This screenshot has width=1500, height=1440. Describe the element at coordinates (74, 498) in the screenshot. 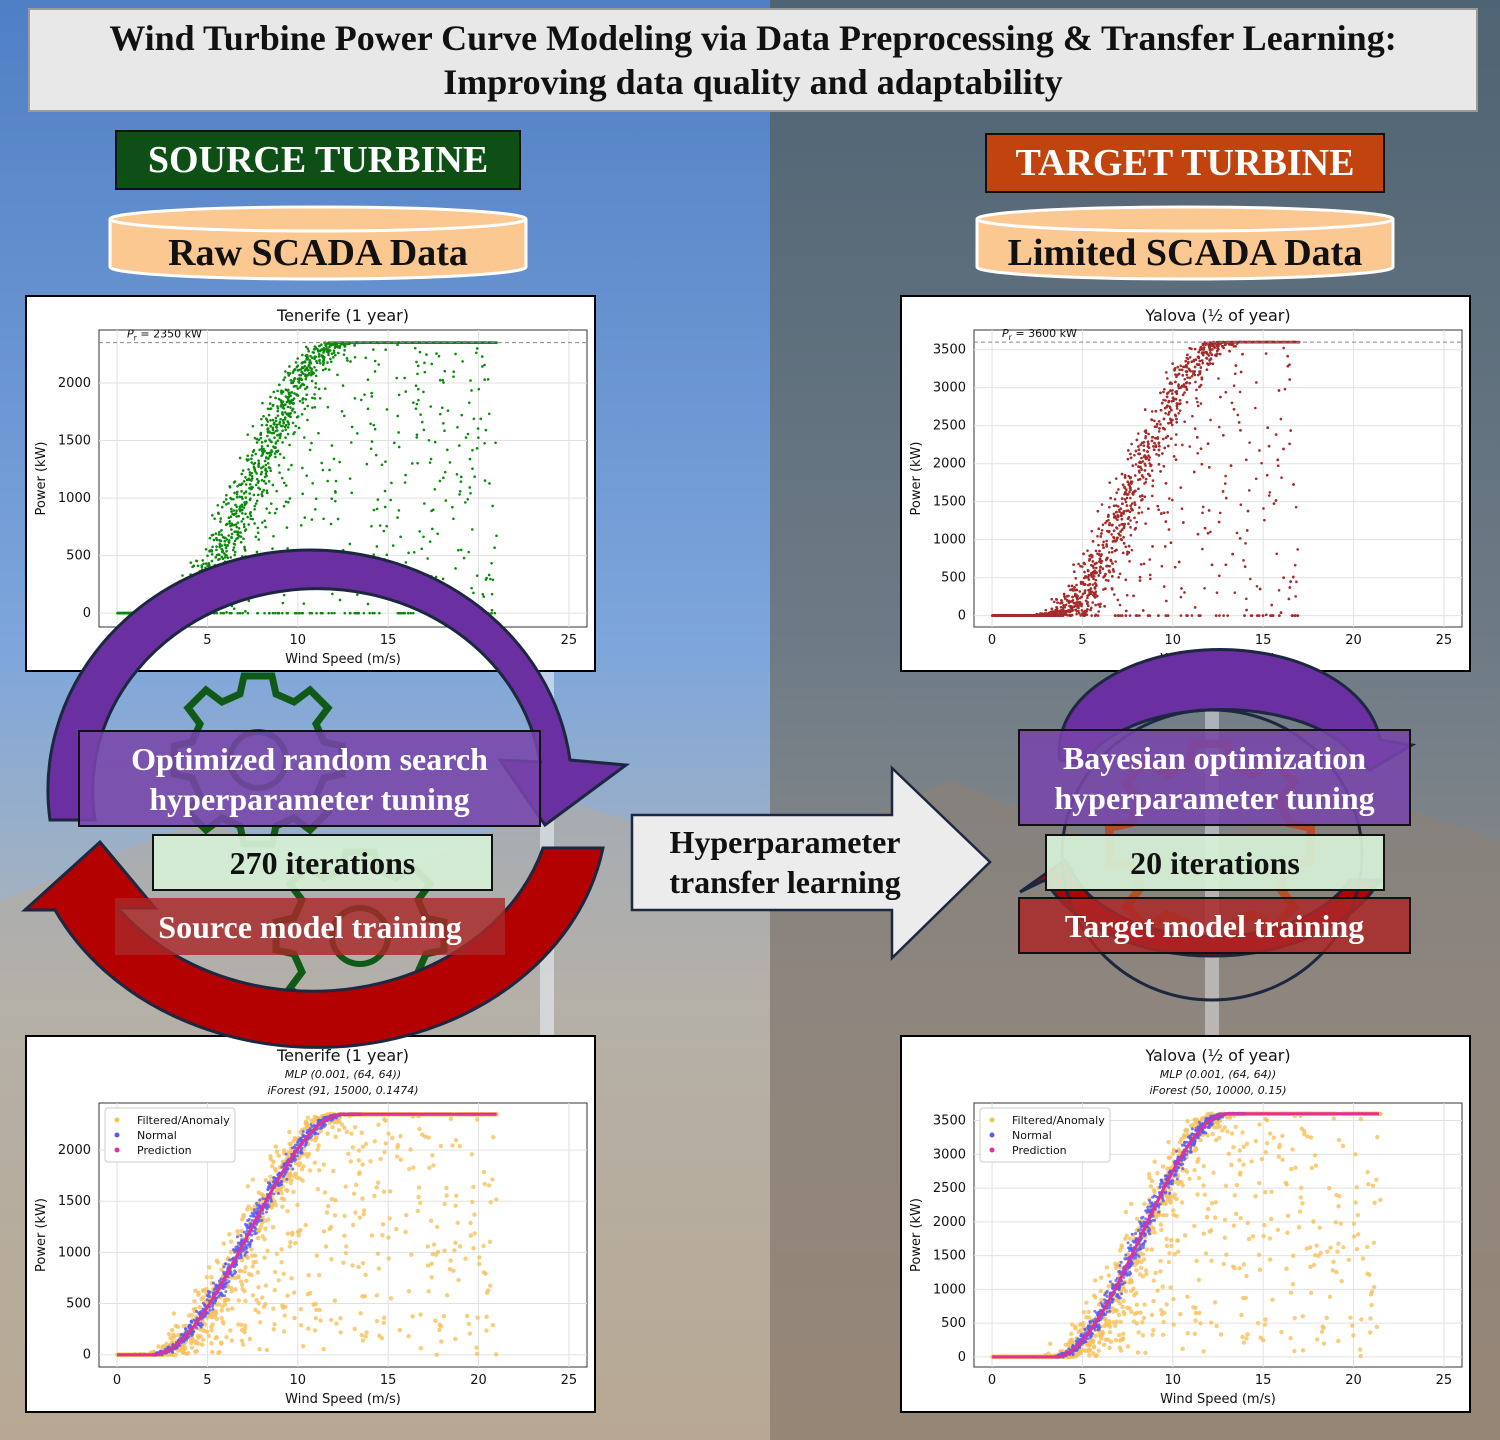

I see `y-tick-label: 1000` at that location.